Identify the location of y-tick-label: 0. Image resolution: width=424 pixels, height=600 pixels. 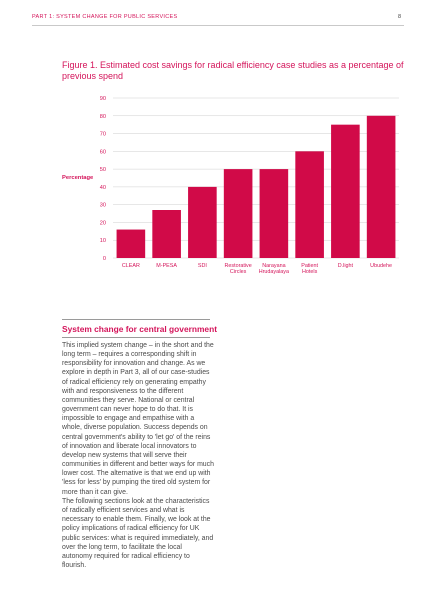
(104, 259).